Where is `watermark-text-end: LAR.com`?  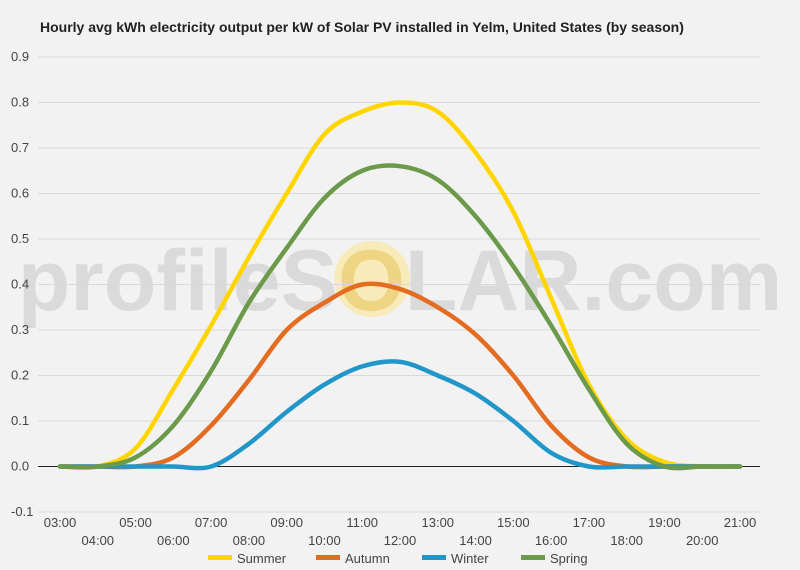 watermark-text-end: LAR.com is located at coordinates (593, 281).